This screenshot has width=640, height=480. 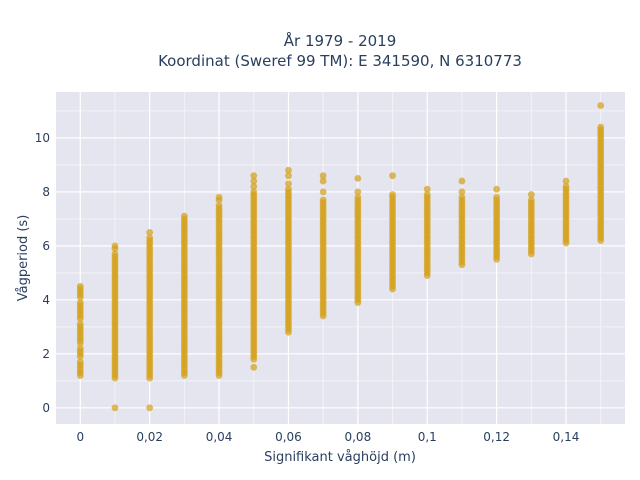 What do you see at coordinates (42, 273) in the screenshot?
I see `y-axis-ticks: 0 2 4 6 8 10` at bounding box center [42, 273].